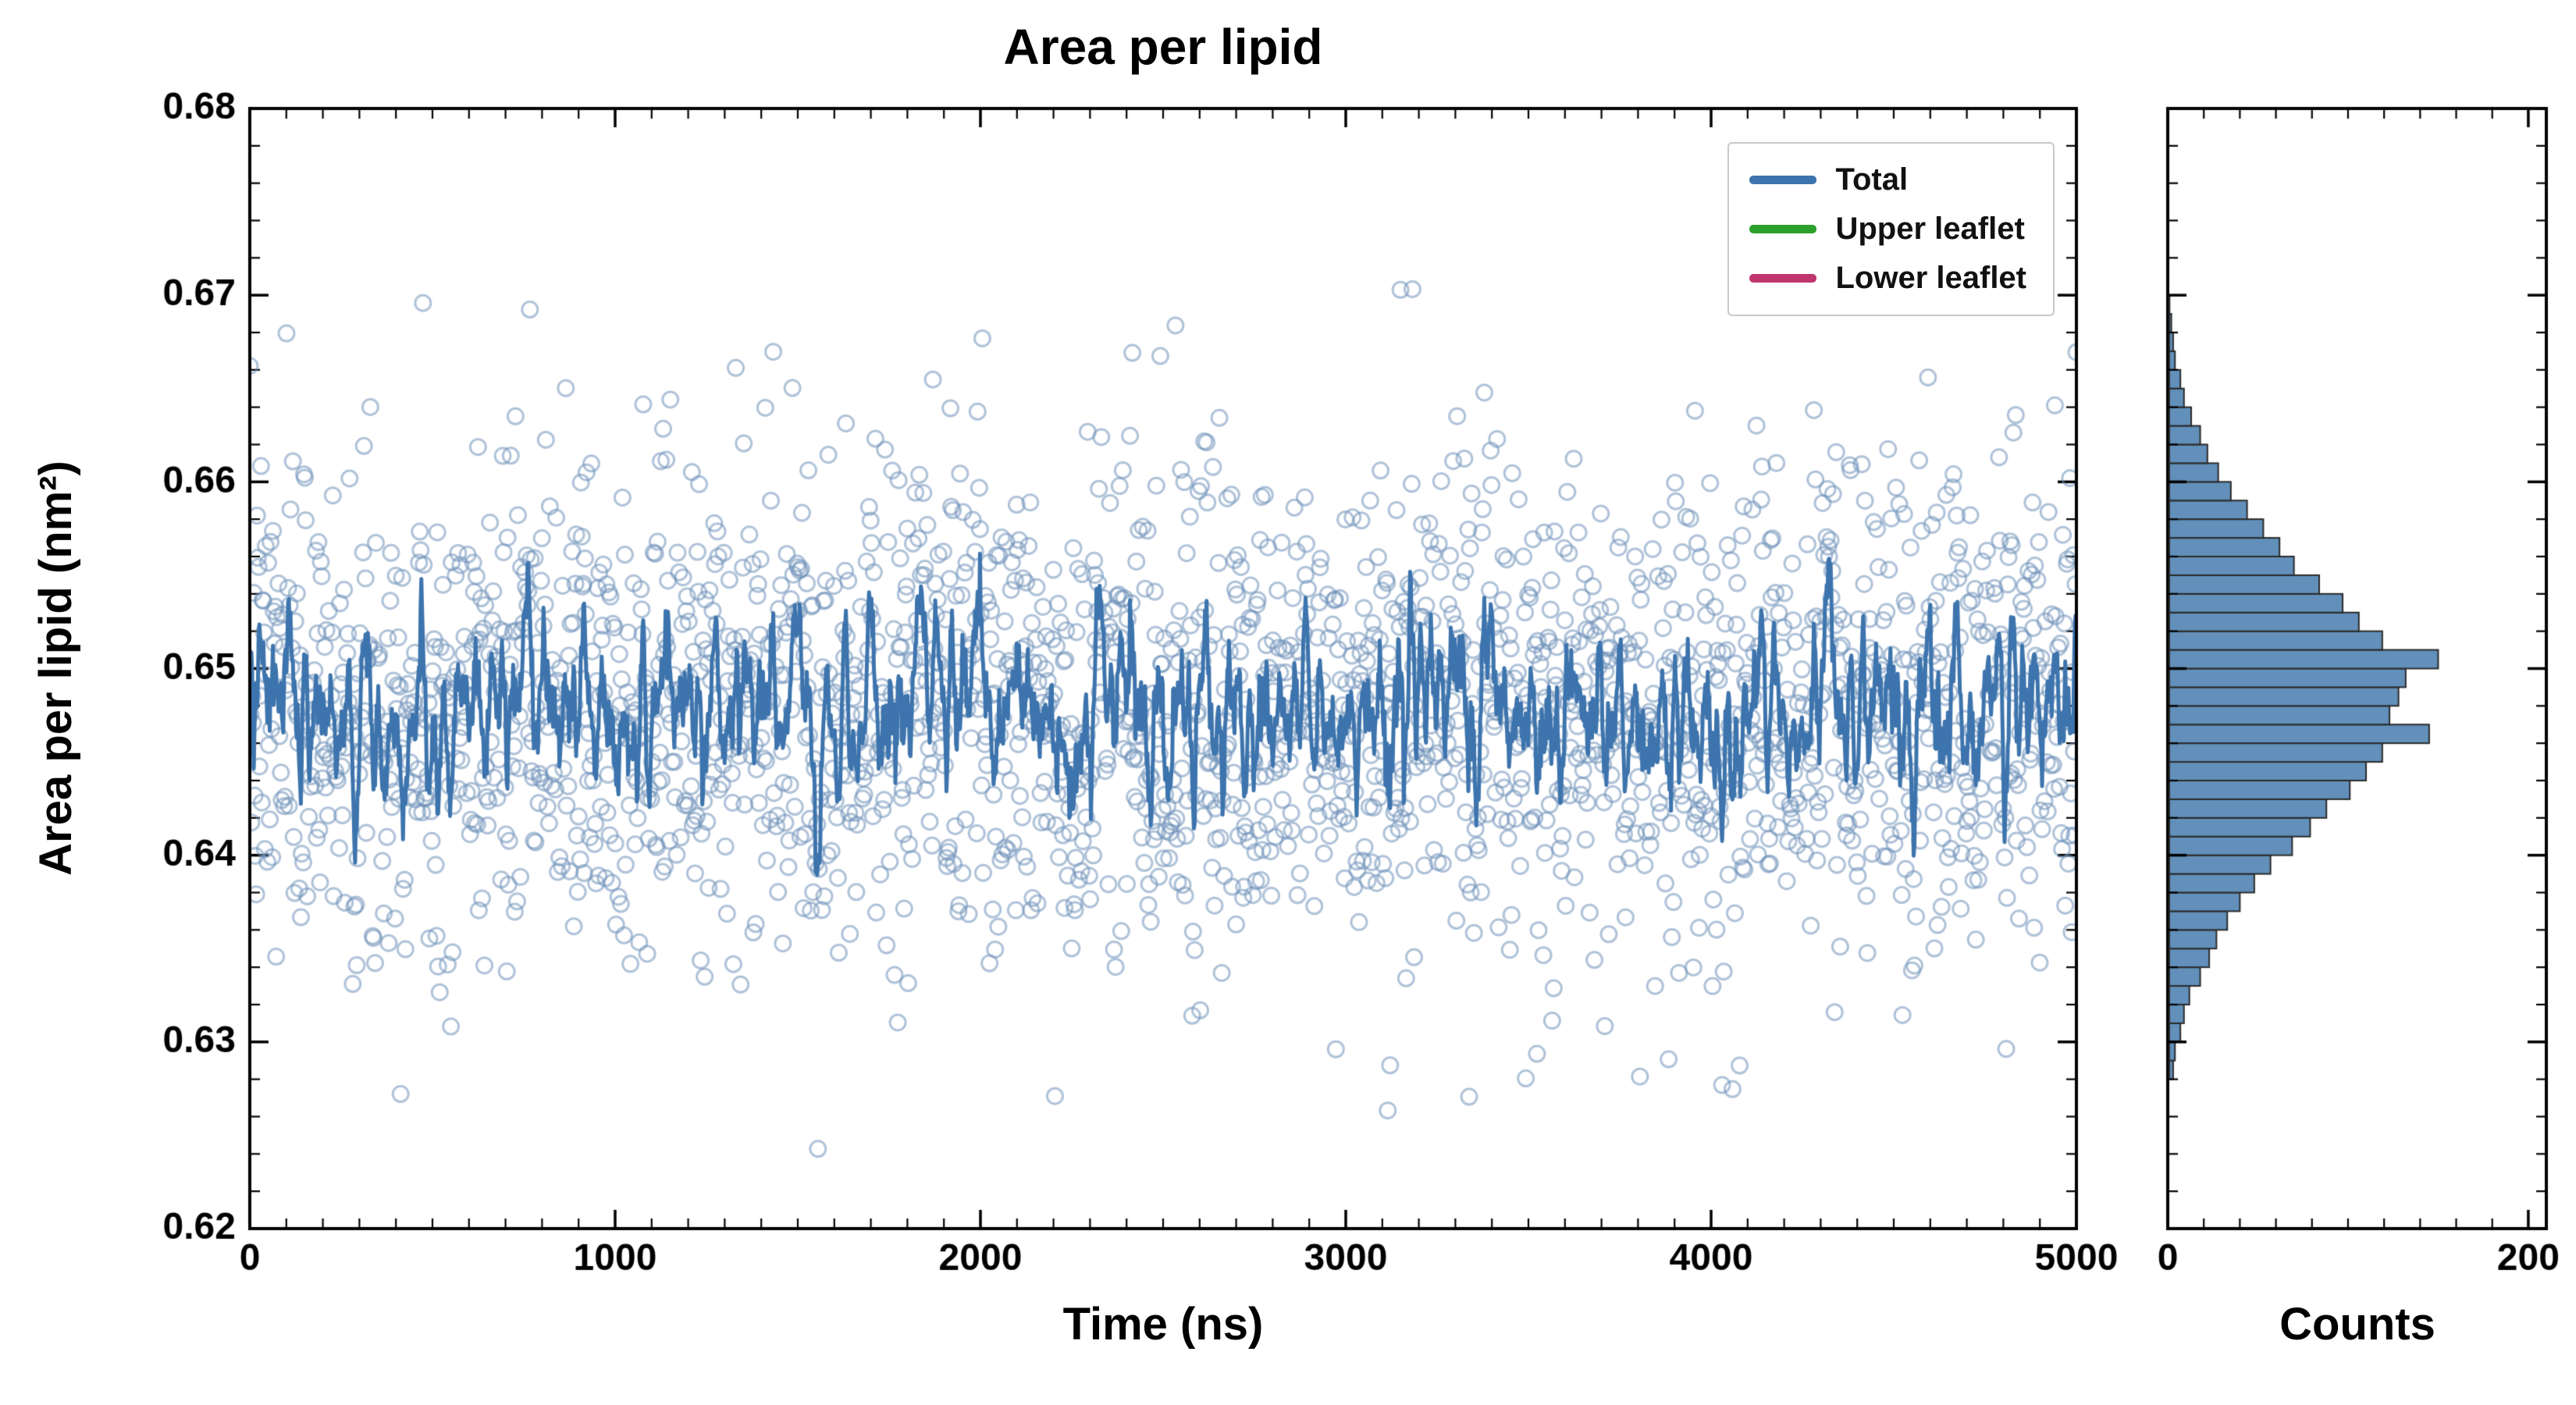 This screenshot has width=2576, height=1405. Describe the element at coordinates (1783, 229) in the screenshot. I see `legend-swatch-upper-leaflet` at that location.